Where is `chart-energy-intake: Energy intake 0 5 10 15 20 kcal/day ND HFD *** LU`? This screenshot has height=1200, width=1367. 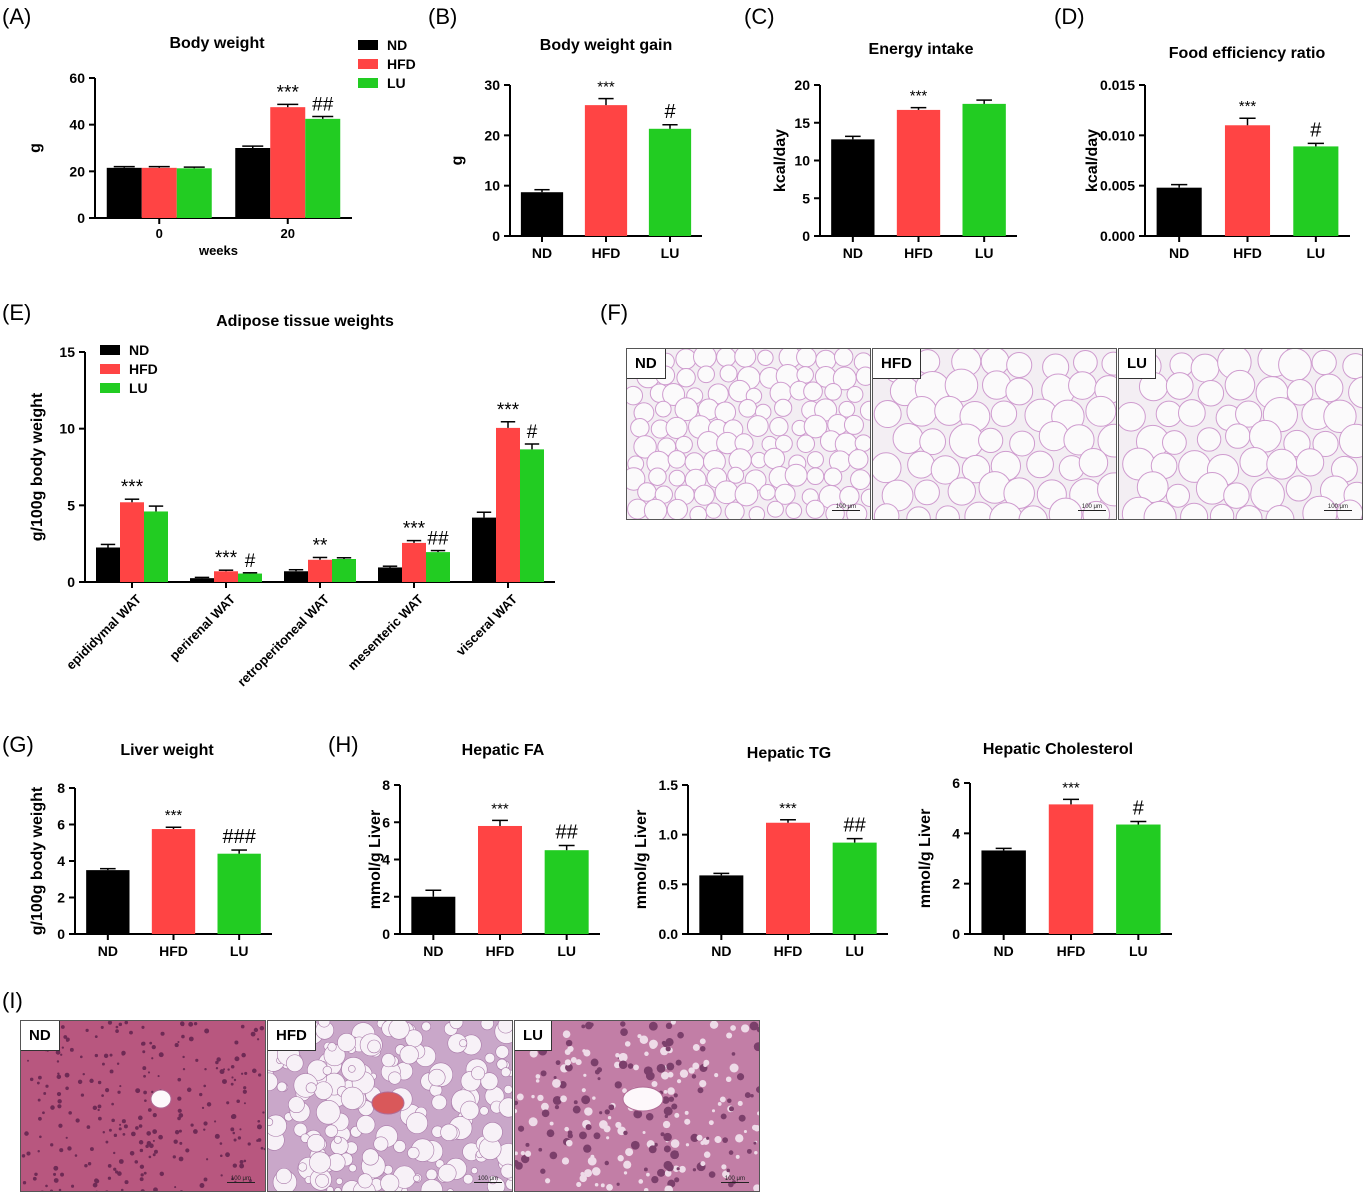
chart-energy-intake: Energy intake 0 5 10 15 20 kcal/day ND HFD *** LU is located at coordinates (894, 151).